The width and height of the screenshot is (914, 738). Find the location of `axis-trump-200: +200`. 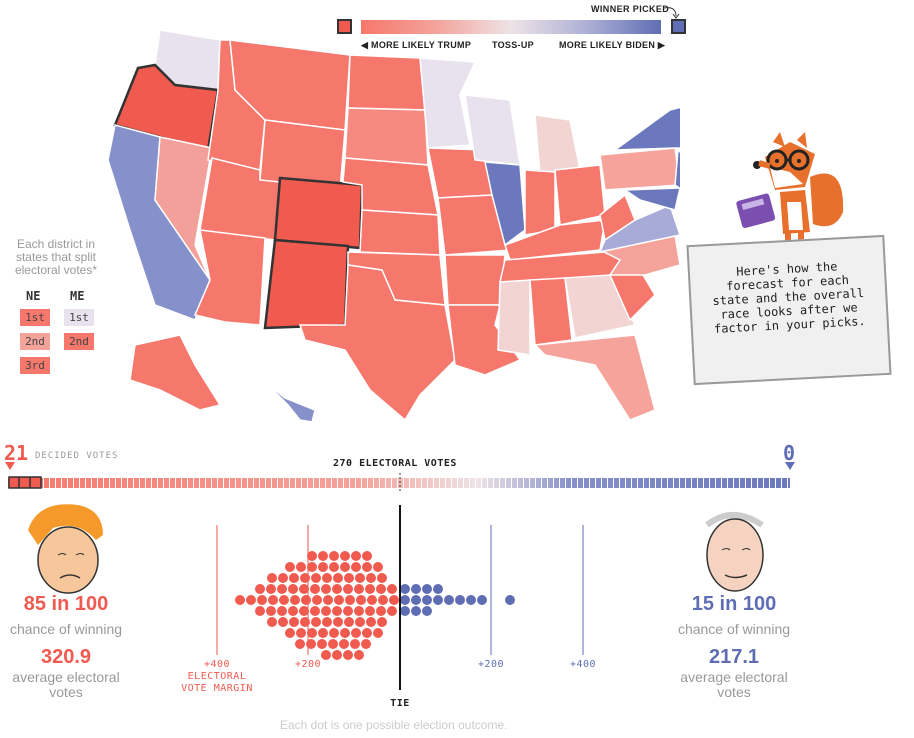

axis-trump-200: +200 is located at coordinates (308, 664).